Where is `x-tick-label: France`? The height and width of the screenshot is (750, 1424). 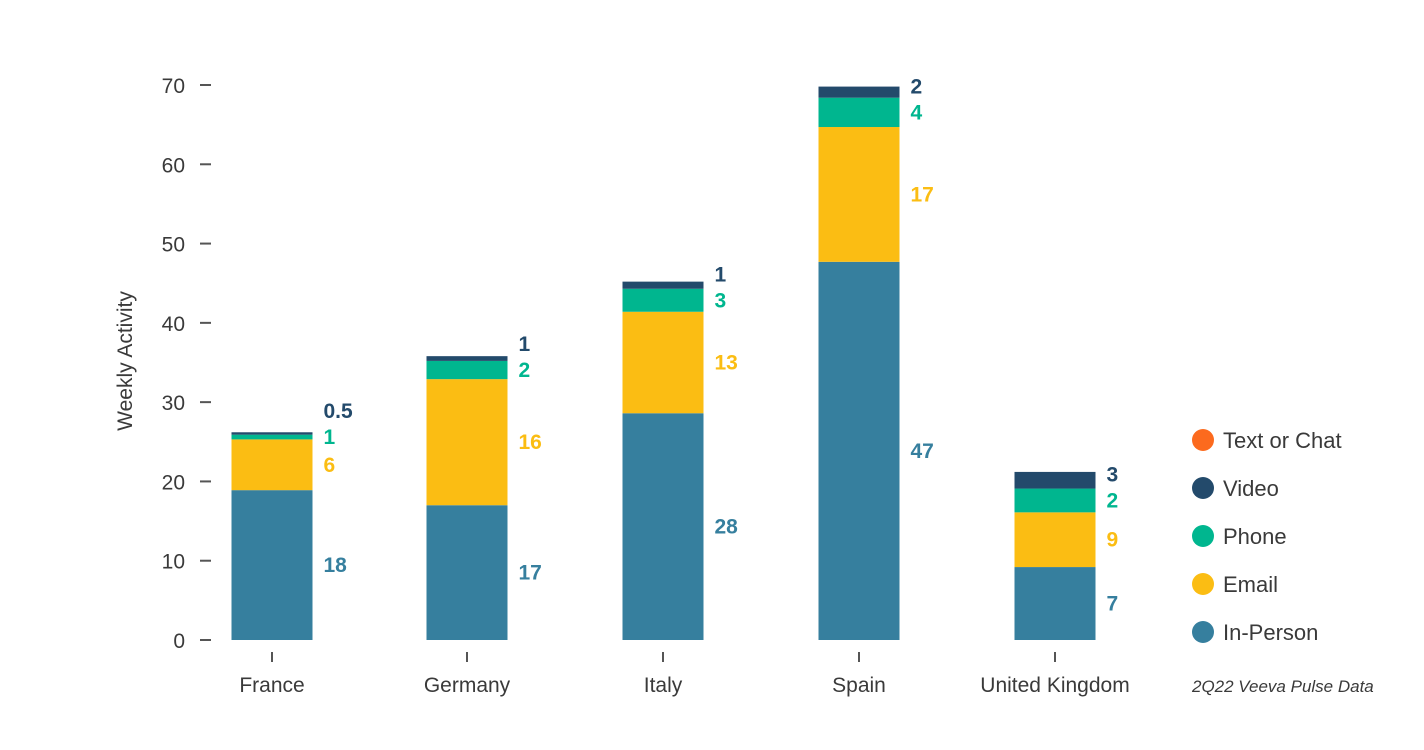 x-tick-label: France is located at coordinates (271, 685).